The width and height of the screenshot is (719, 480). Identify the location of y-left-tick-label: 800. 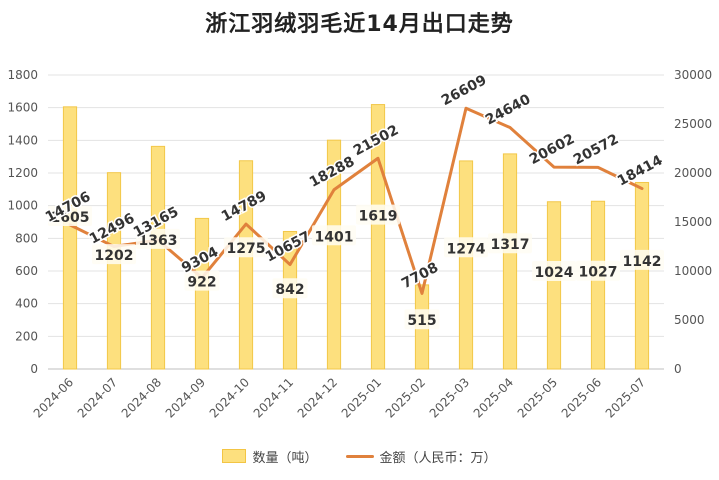
(26, 238).